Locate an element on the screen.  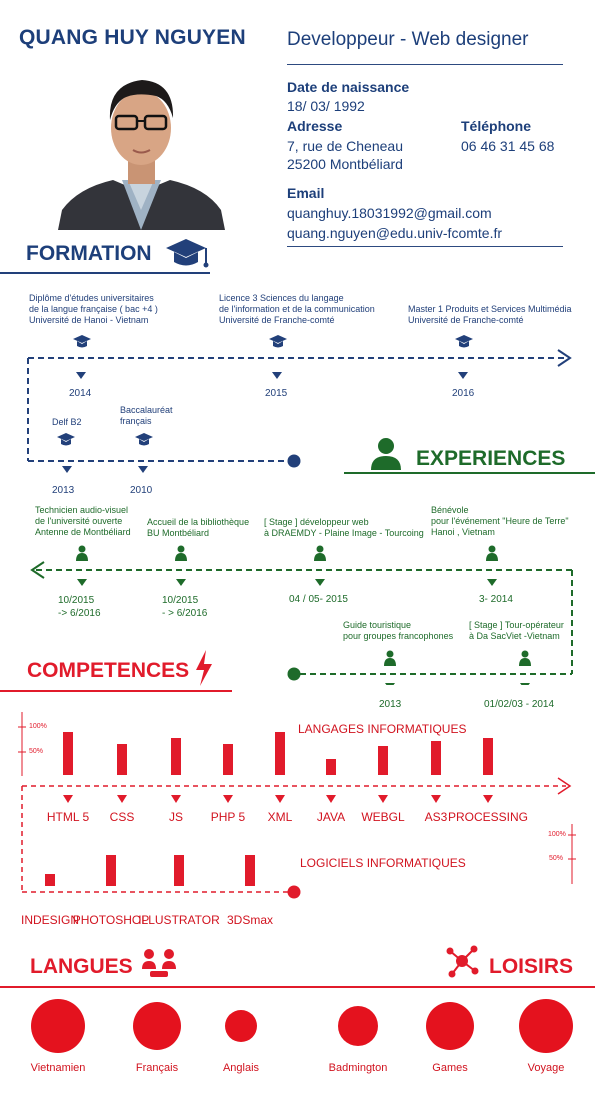
experience-date: 3- 2014 is located at coordinates (496, 599).